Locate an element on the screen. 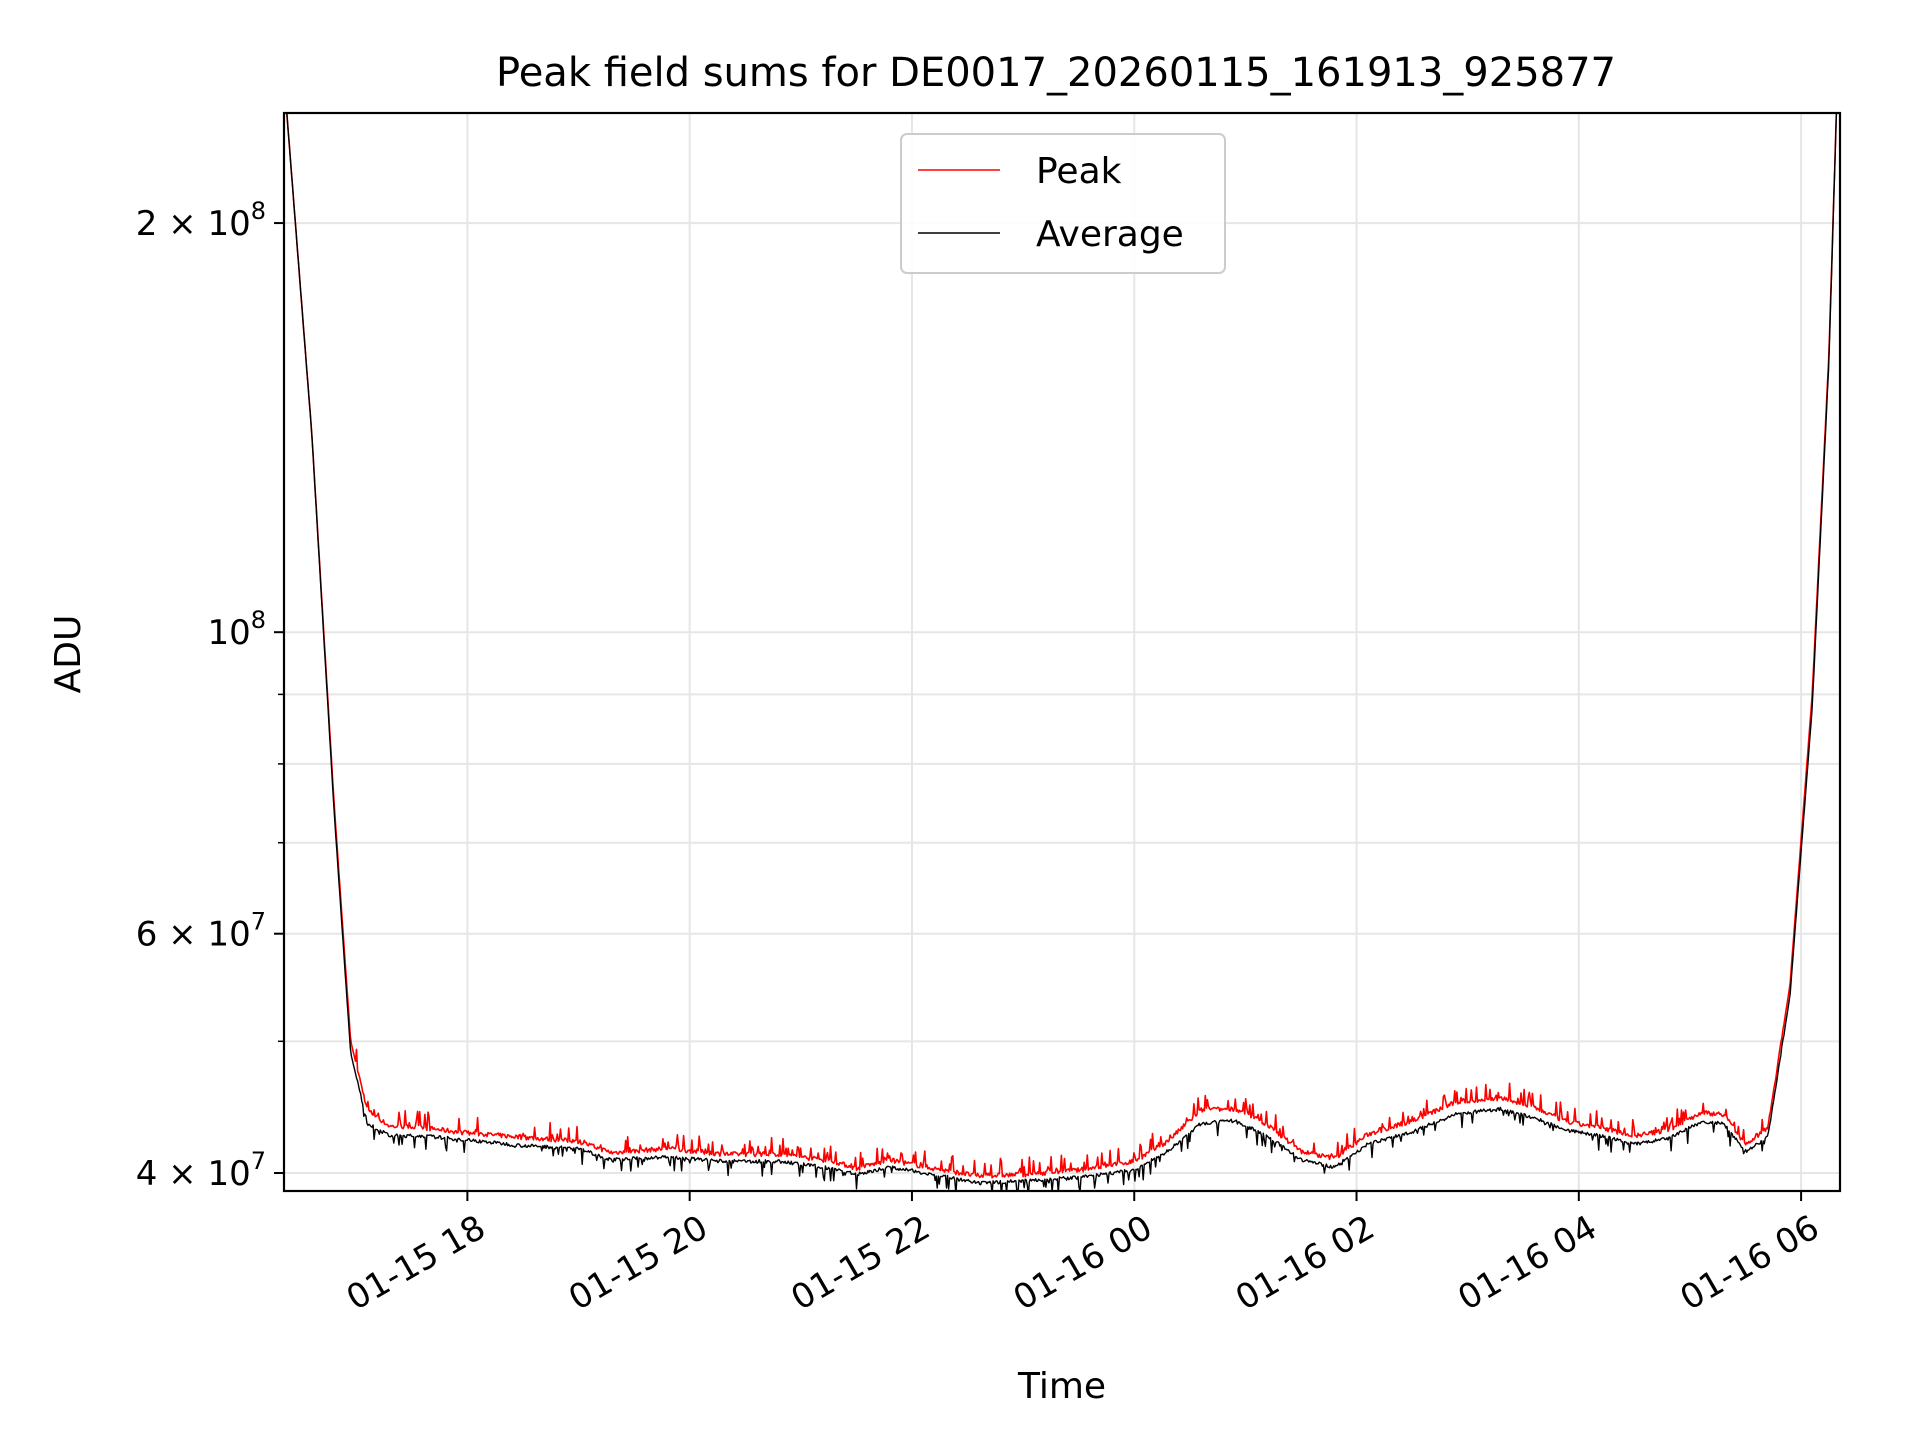  y-tick-label-base: 10 is located at coordinates (228, 633).